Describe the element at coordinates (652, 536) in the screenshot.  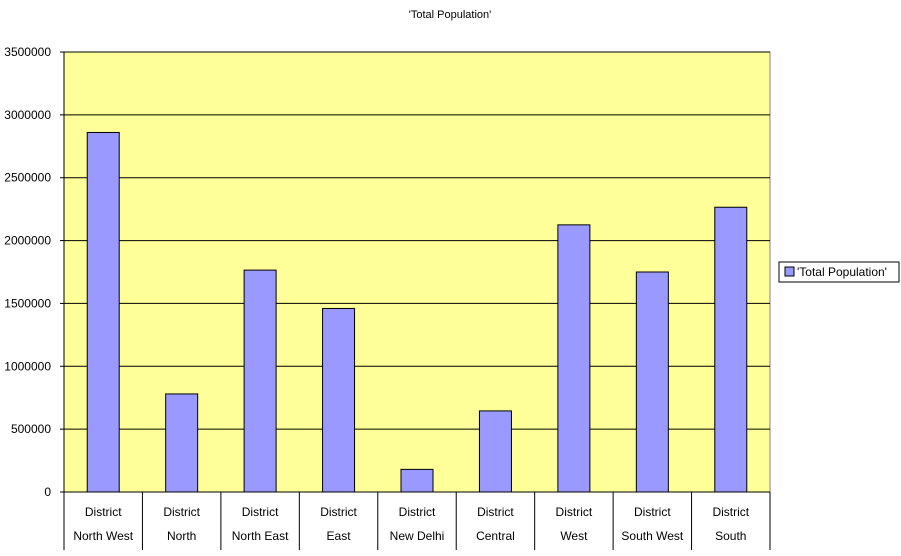
I see `category-label: South West` at that location.